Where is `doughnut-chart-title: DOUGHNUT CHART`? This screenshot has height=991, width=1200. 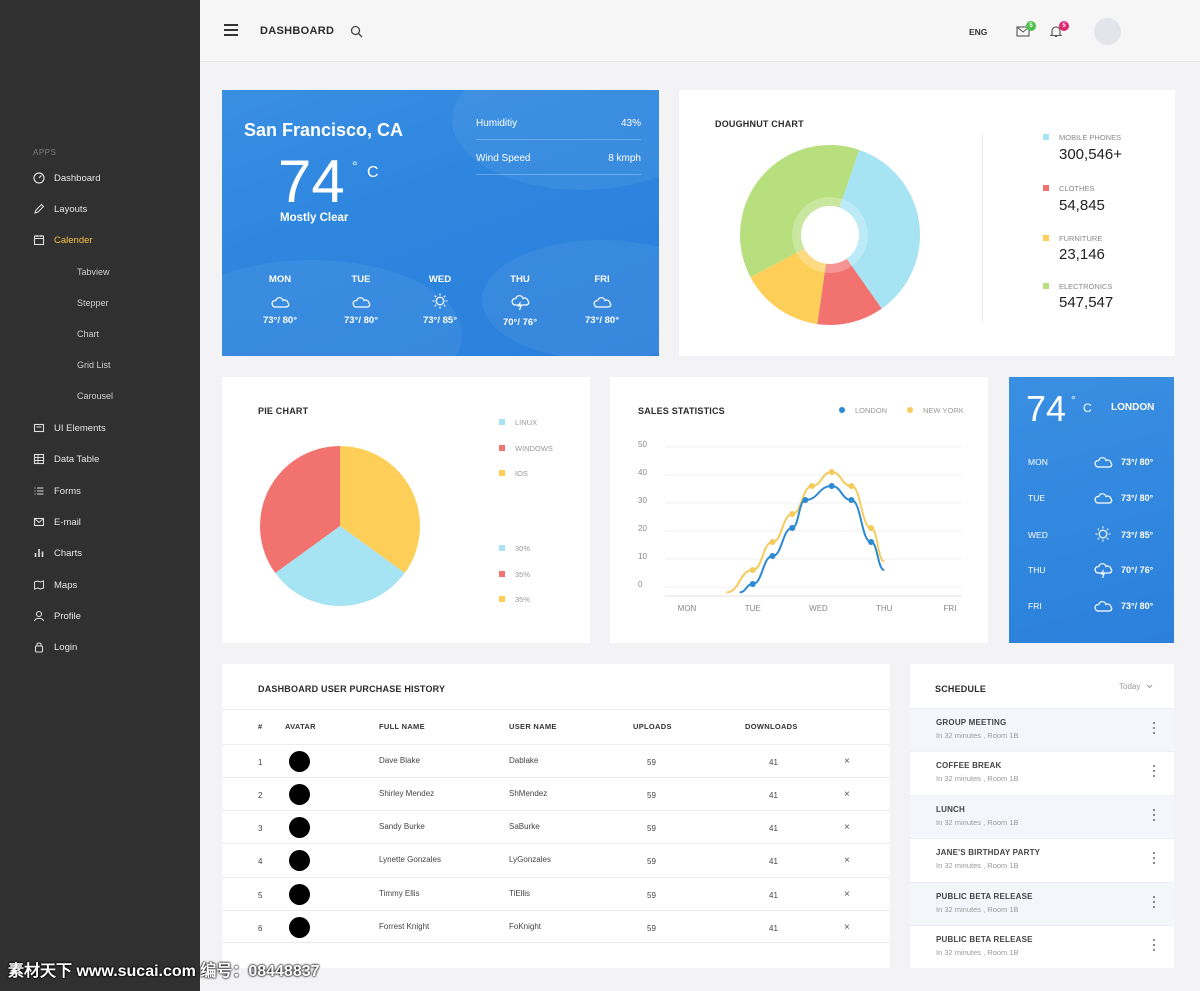
doughnut-chart-title: DOUGHNUT CHART is located at coordinates (759, 124).